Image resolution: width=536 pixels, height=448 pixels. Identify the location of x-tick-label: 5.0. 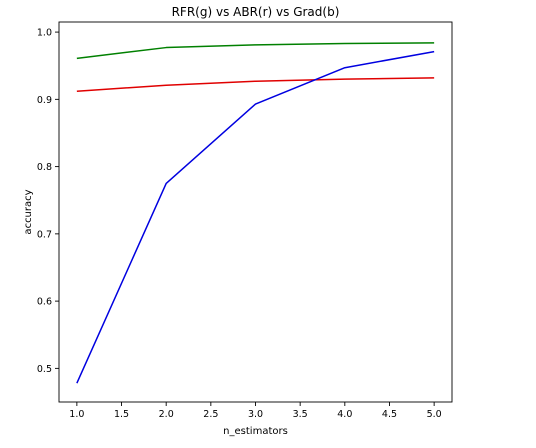
(434, 414).